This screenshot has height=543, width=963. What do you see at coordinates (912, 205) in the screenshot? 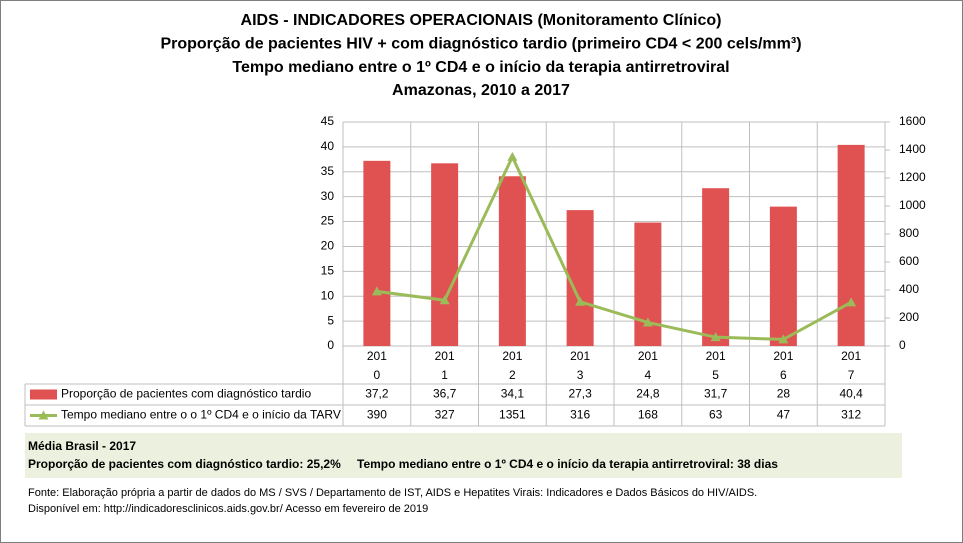
I see `y2-tick-label: 1000` at bounding box center [912, 205].